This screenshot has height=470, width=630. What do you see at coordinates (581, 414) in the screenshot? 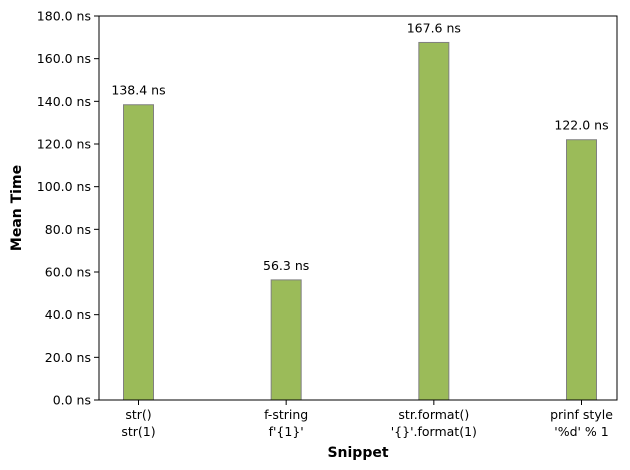
I see `x-tick-label: prinf style` at bounding box center [581, 414].